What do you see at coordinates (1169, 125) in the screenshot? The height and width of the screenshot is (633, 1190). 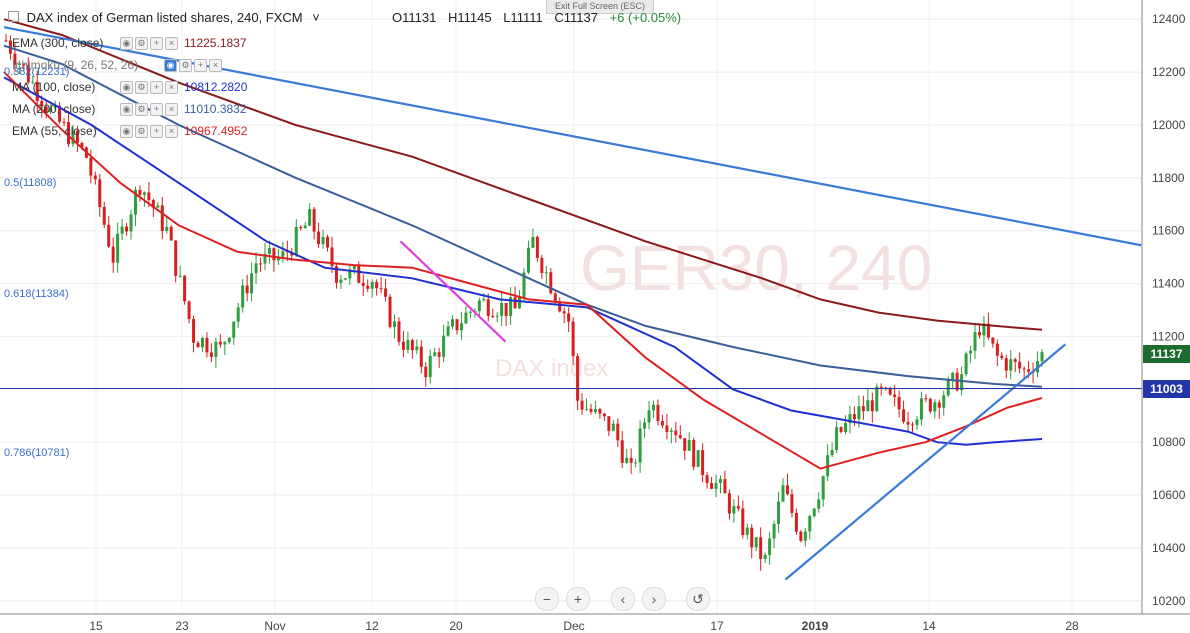 I see `price-tick-label: 12000` at bounding box center [1169, 125].